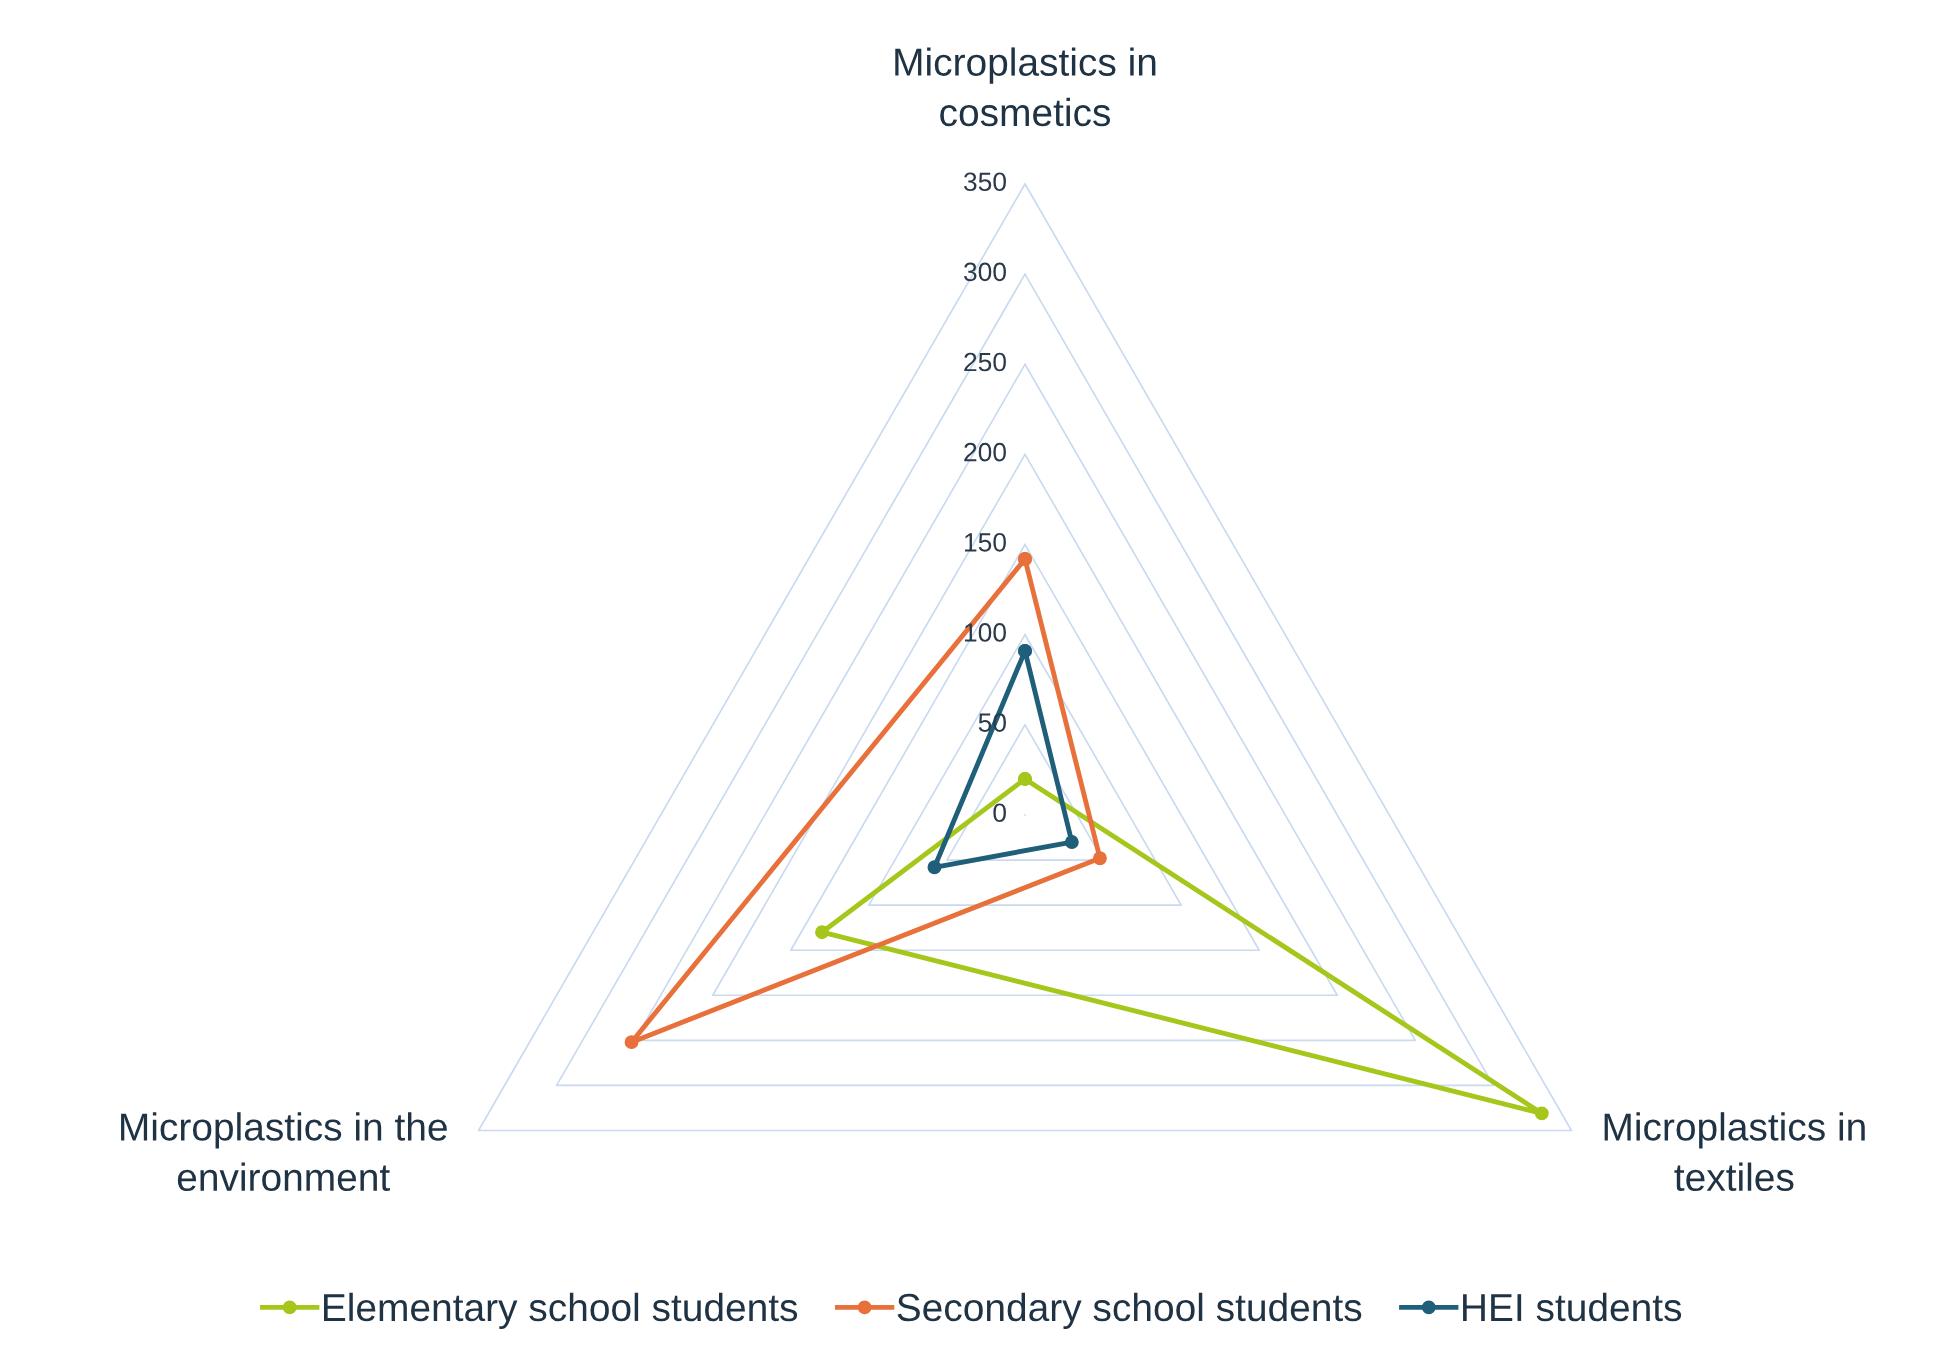  What do you see at coordinates (1129, 1310) in the screenshot?
I see `legend-label: Secondary school students` at bounding box center [1129, 1310].